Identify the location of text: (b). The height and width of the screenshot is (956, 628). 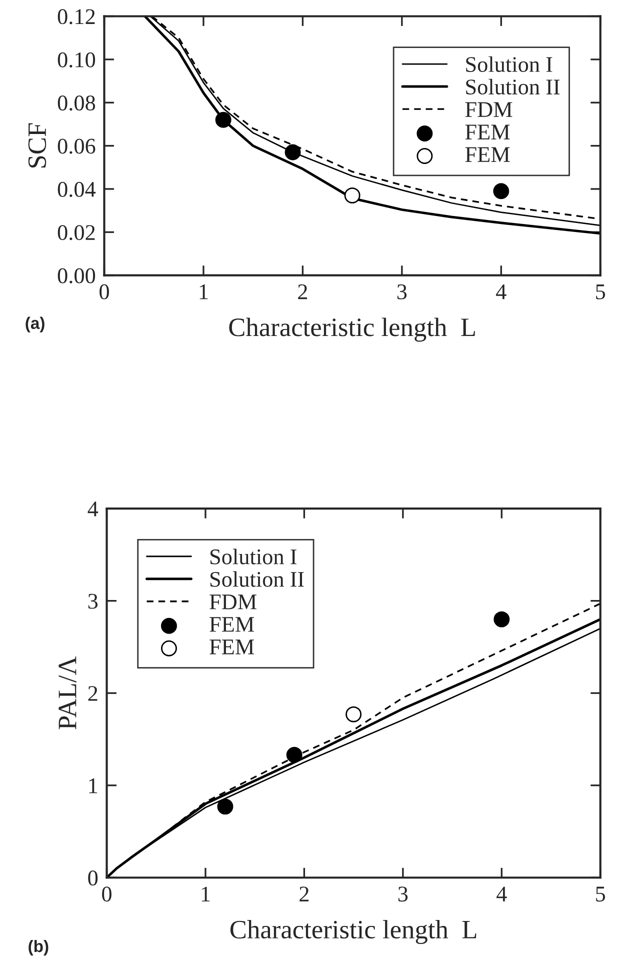
(38, 948).